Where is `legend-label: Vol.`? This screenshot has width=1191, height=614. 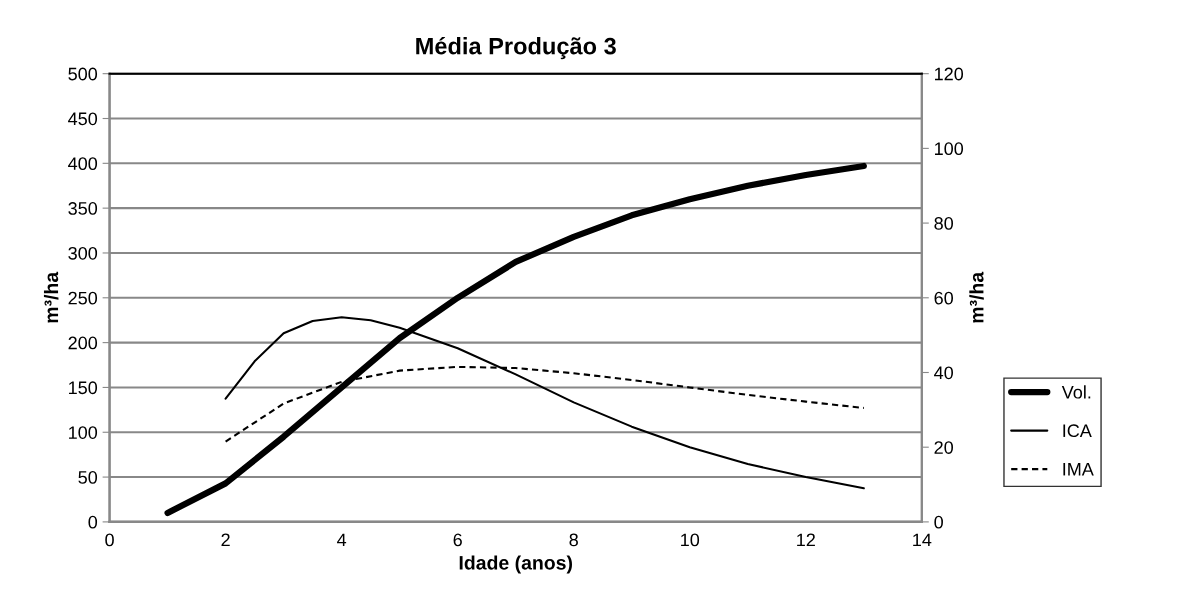 legend-label: Vol. is located at coordinates (1076, 392).